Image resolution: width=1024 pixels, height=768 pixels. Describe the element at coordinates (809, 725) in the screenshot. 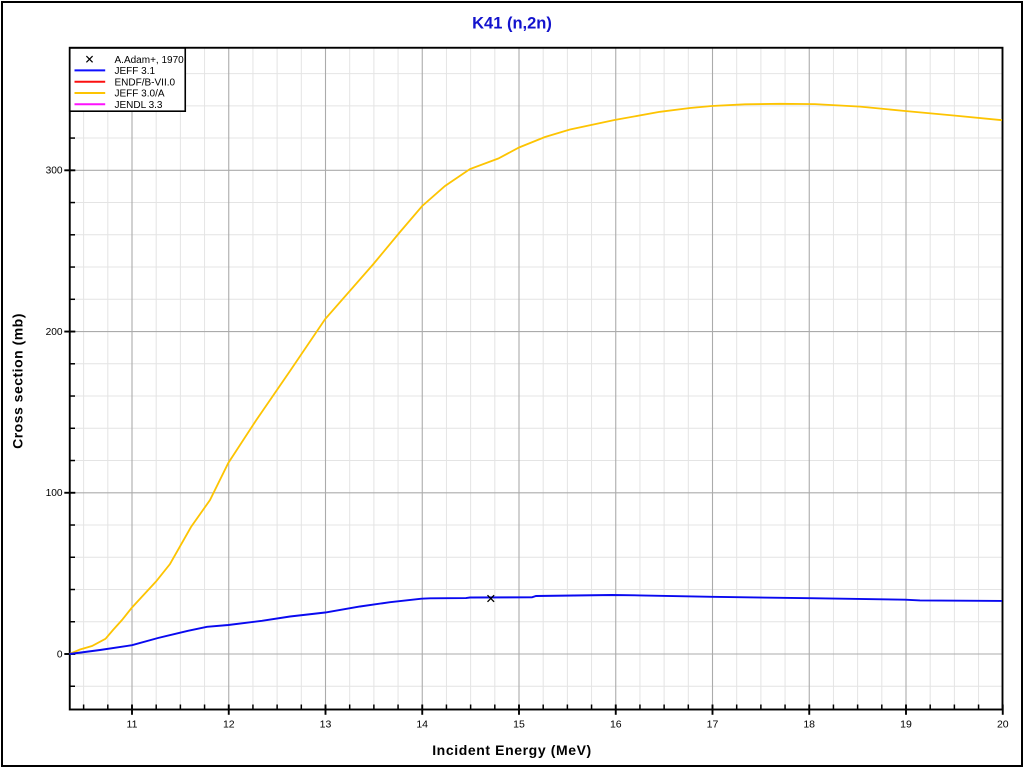

I see `svg-text: 18` at that location.